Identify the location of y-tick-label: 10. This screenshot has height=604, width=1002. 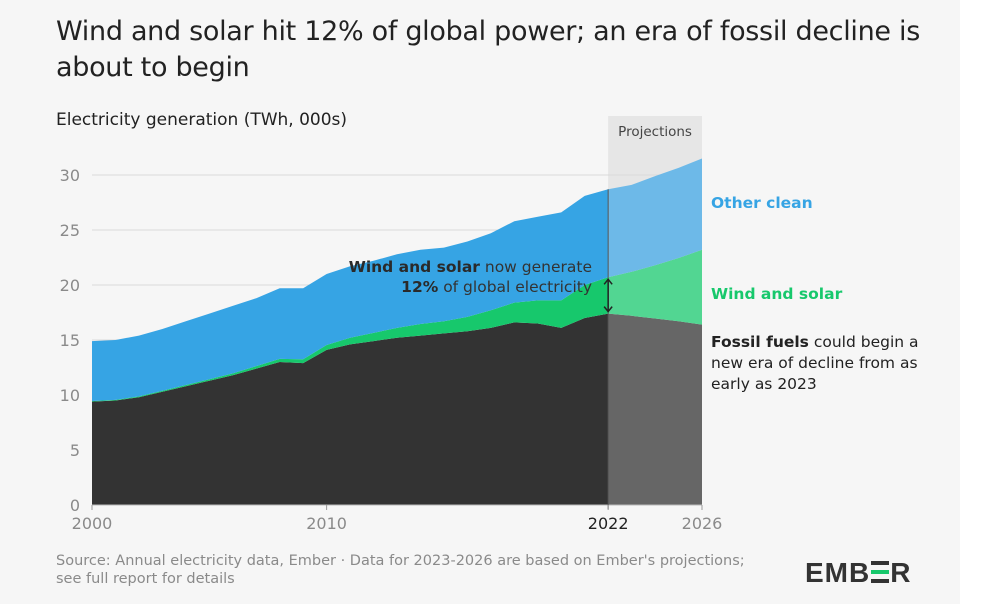
(70, 395).